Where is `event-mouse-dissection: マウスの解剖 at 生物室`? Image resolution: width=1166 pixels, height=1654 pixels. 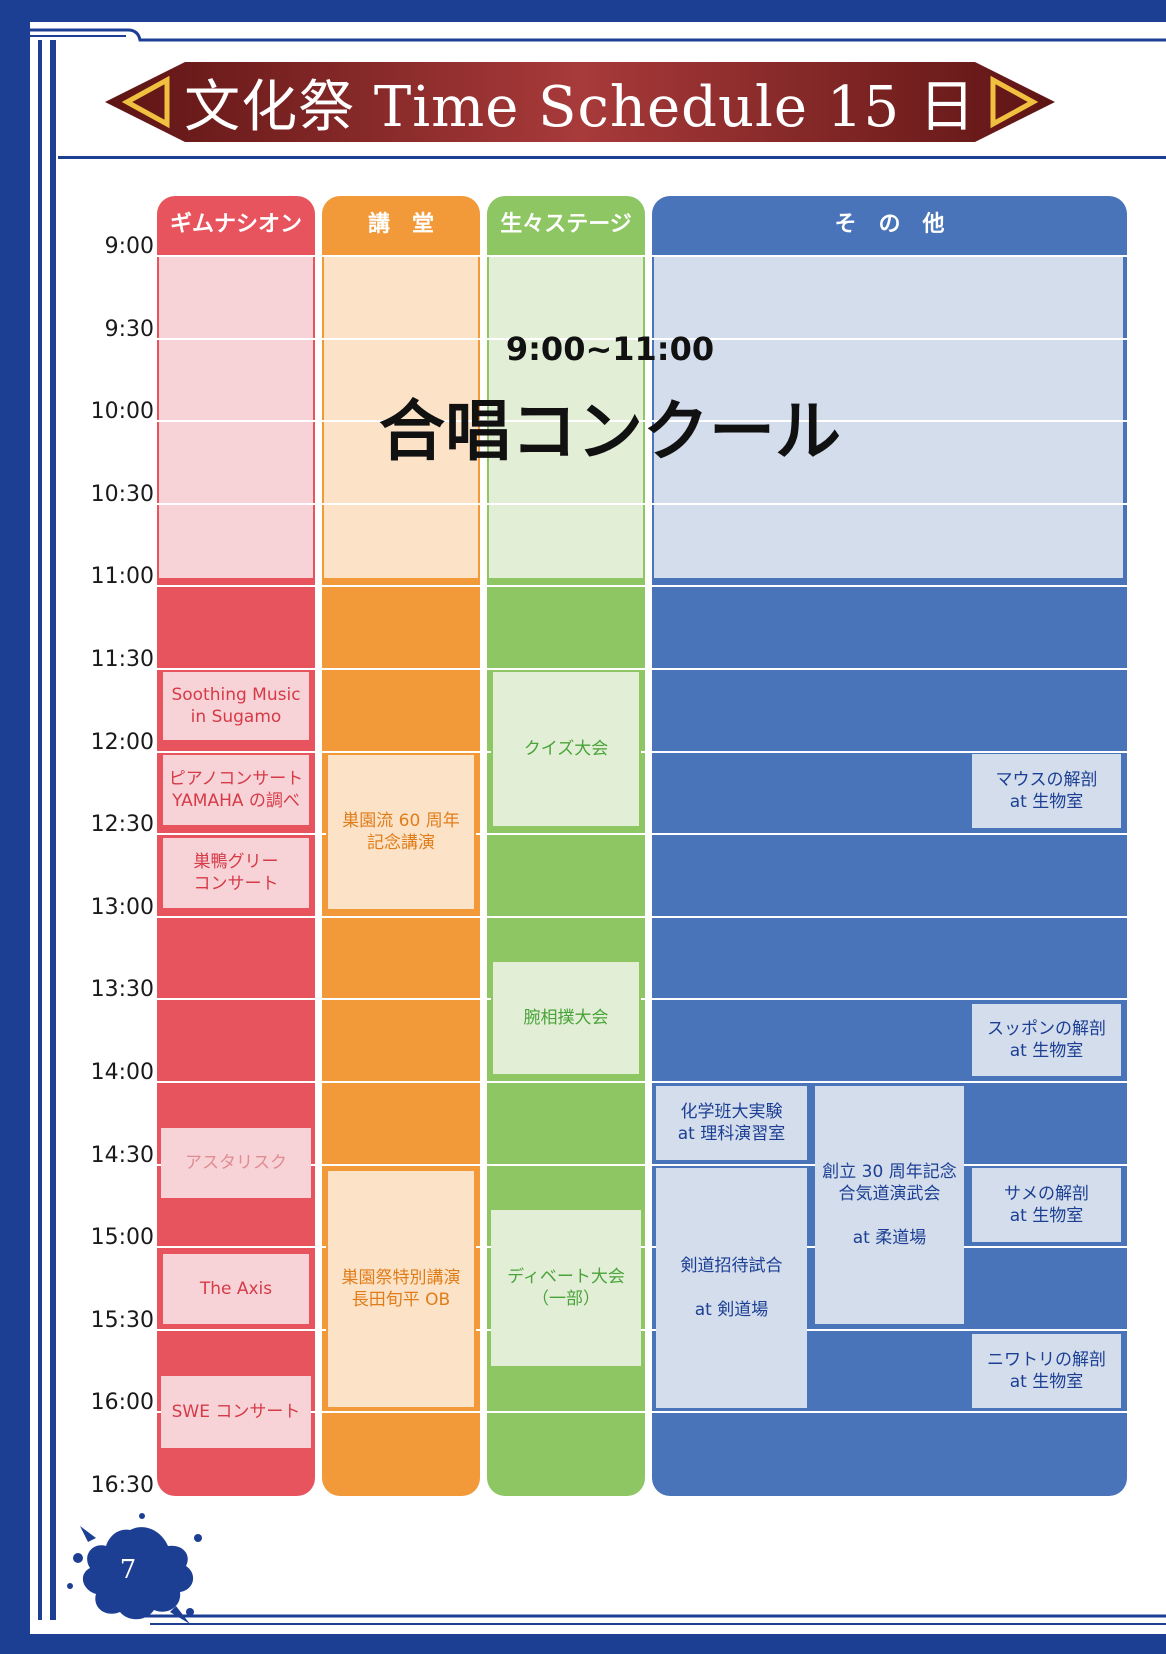 event-mouse-dissection: マウスの解剖 at 生物室 is located at coordinates (1046, 791).